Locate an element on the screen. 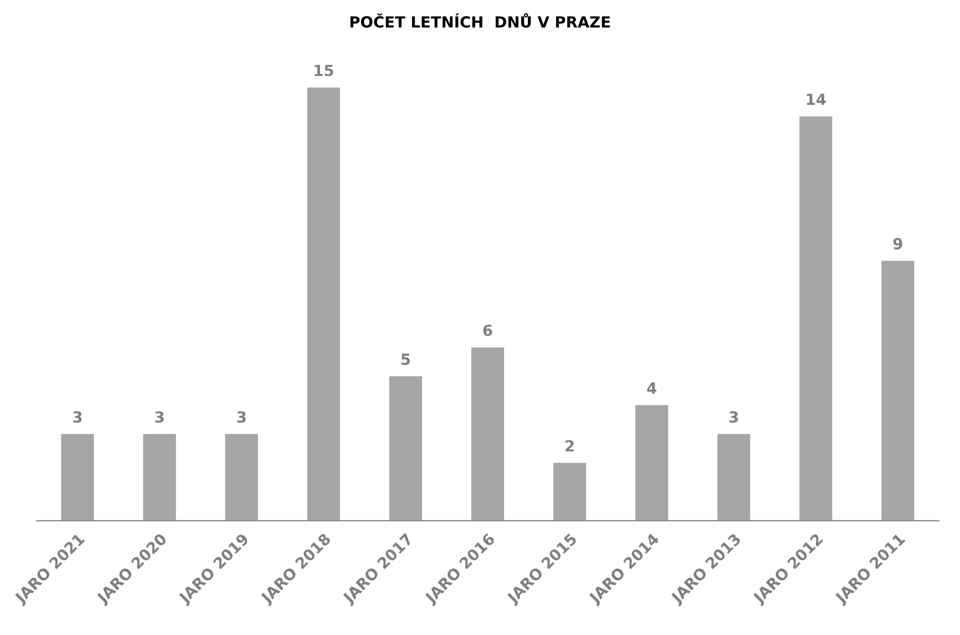  data-label: 14 is located at coordinates (816, 99).